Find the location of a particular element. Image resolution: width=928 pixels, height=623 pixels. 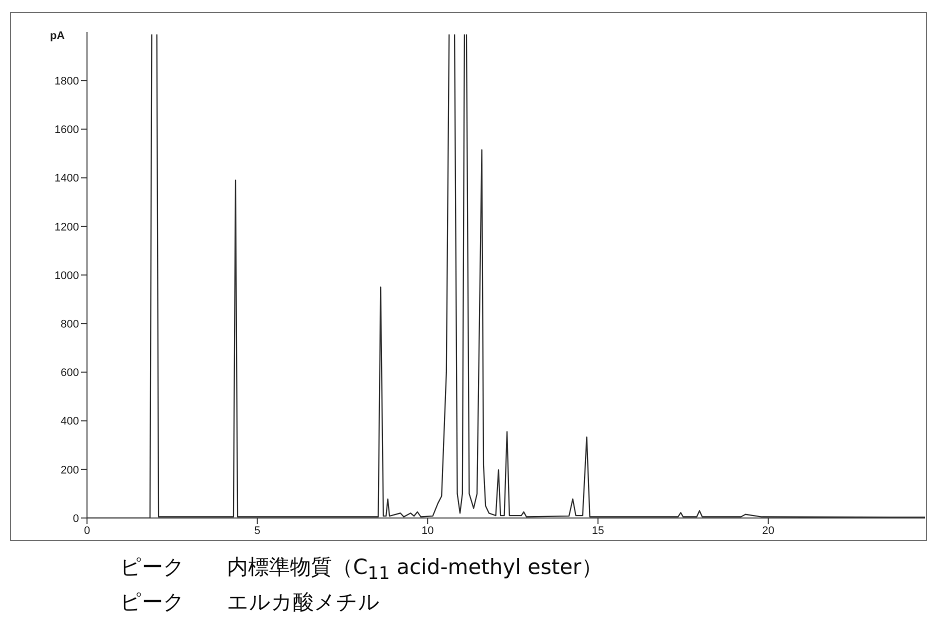

text: ピーク エルカ酸メチル is located at coordinates (250, 602).